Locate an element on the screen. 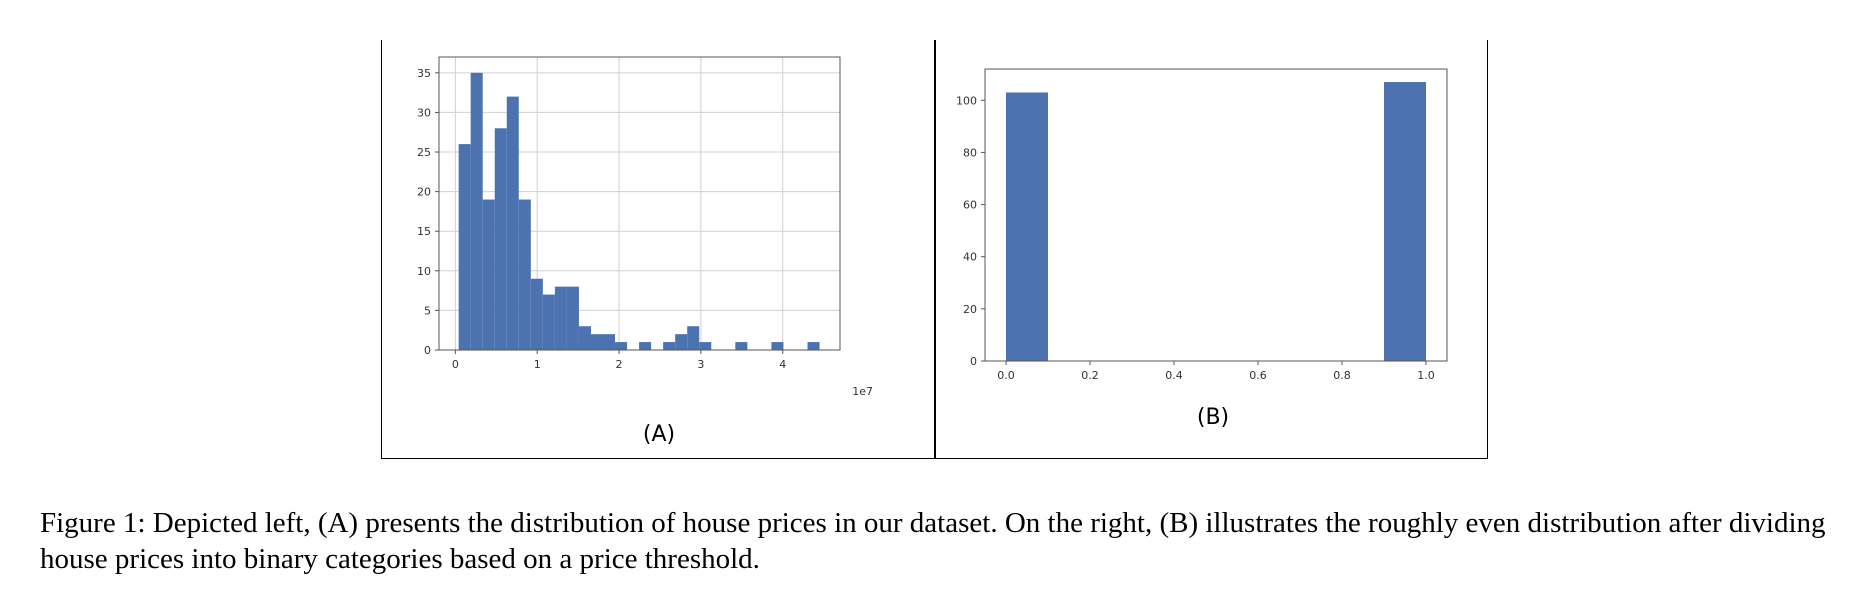  chart-a-y-tick-label: 10 is located at coordinates (424, 271).